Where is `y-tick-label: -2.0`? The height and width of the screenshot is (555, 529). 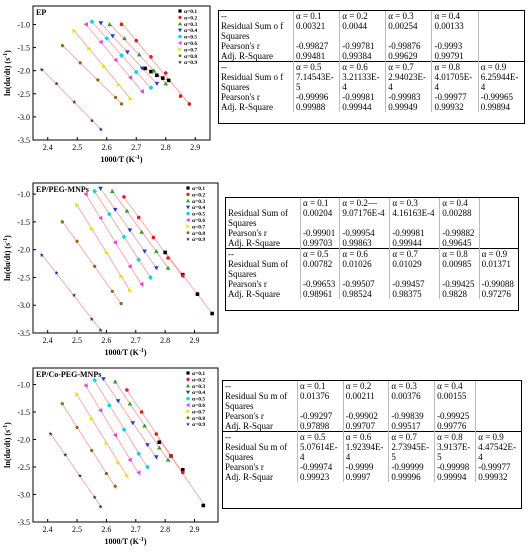 y-tick-label: -2.0 is located at coordinates (23, 250).